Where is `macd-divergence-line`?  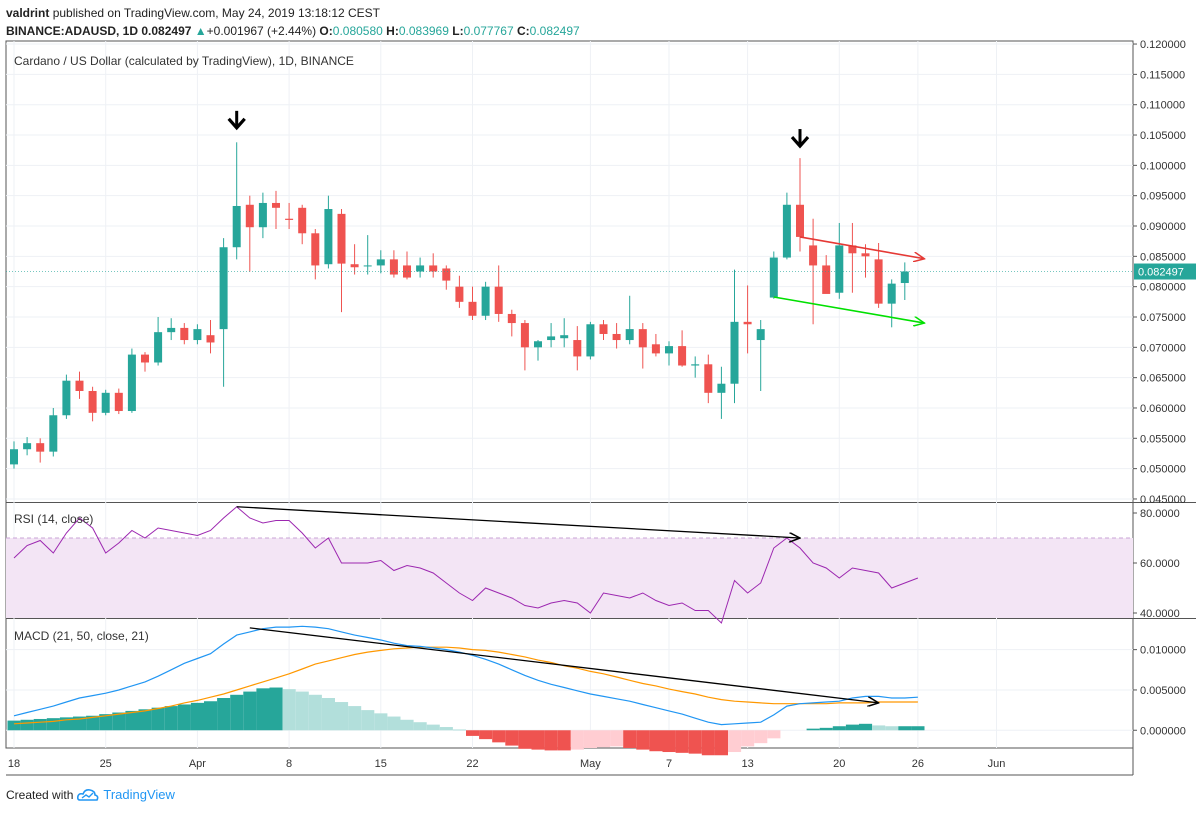
macd-divergence-line is located at coordinates (564, 665).